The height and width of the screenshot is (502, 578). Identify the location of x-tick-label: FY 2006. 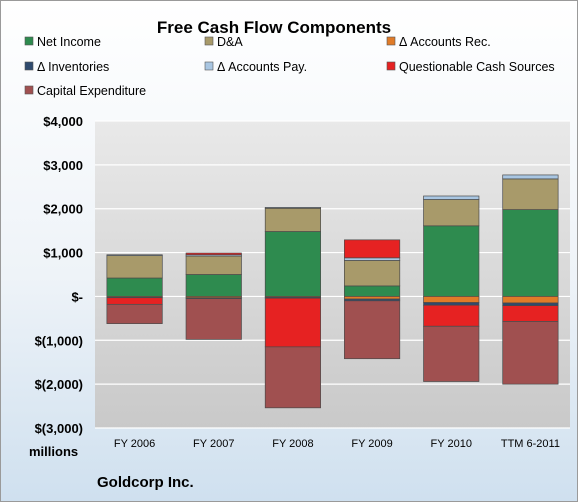
(134, 444).